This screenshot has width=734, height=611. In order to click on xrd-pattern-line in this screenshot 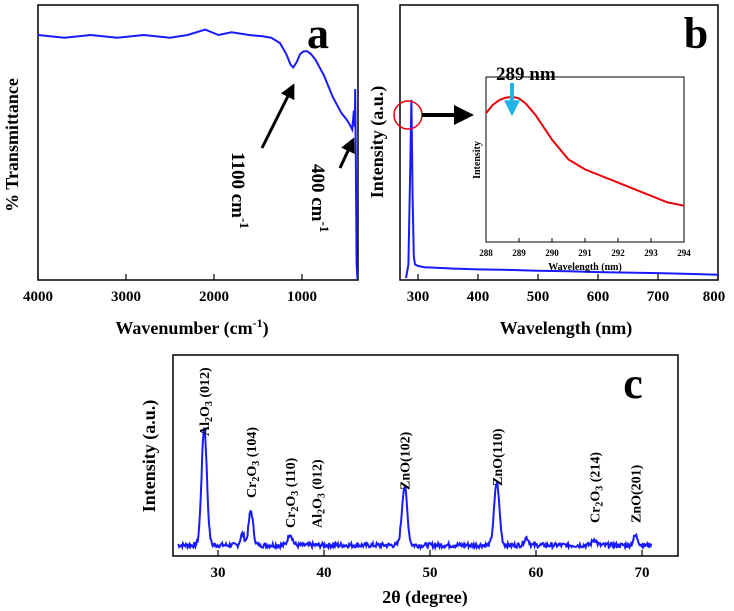, I will do `click(415, 489)`.